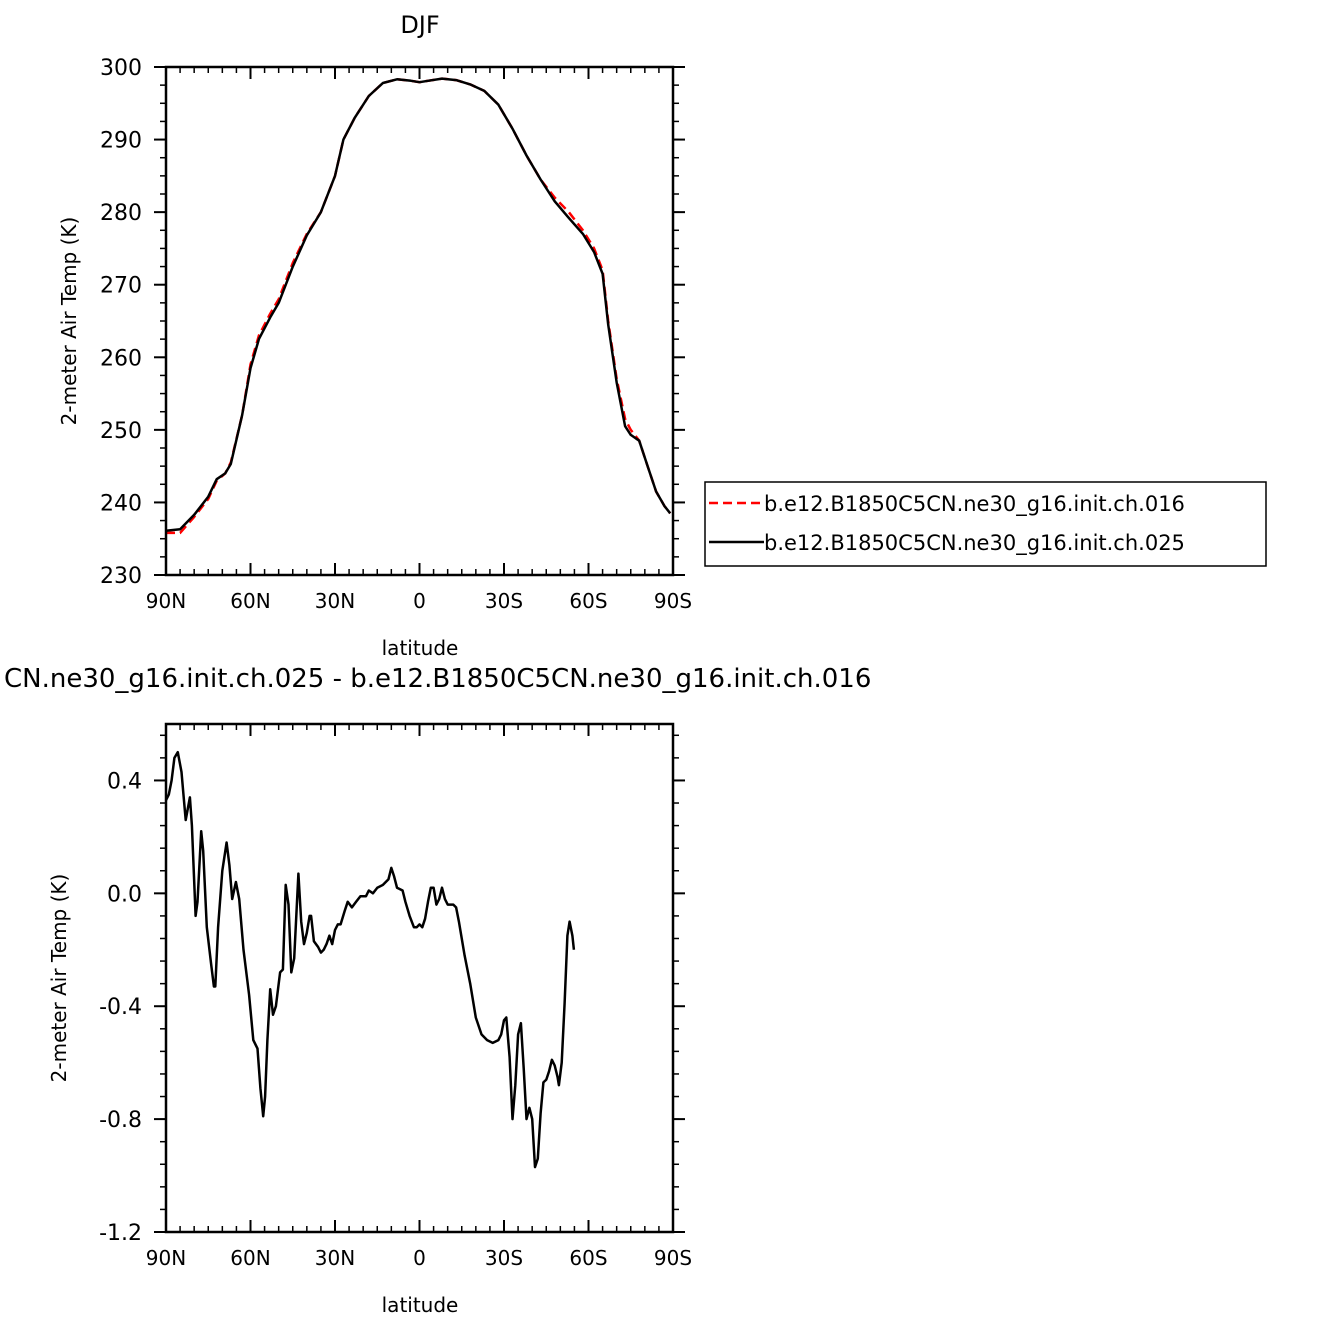 This screenshot has width=1322, height=1325. Describe the element at coordinates (59, 978) in the screenshot. I see `bottom-chart-ylabel: 2-meter Air Temp (K)` at that location.